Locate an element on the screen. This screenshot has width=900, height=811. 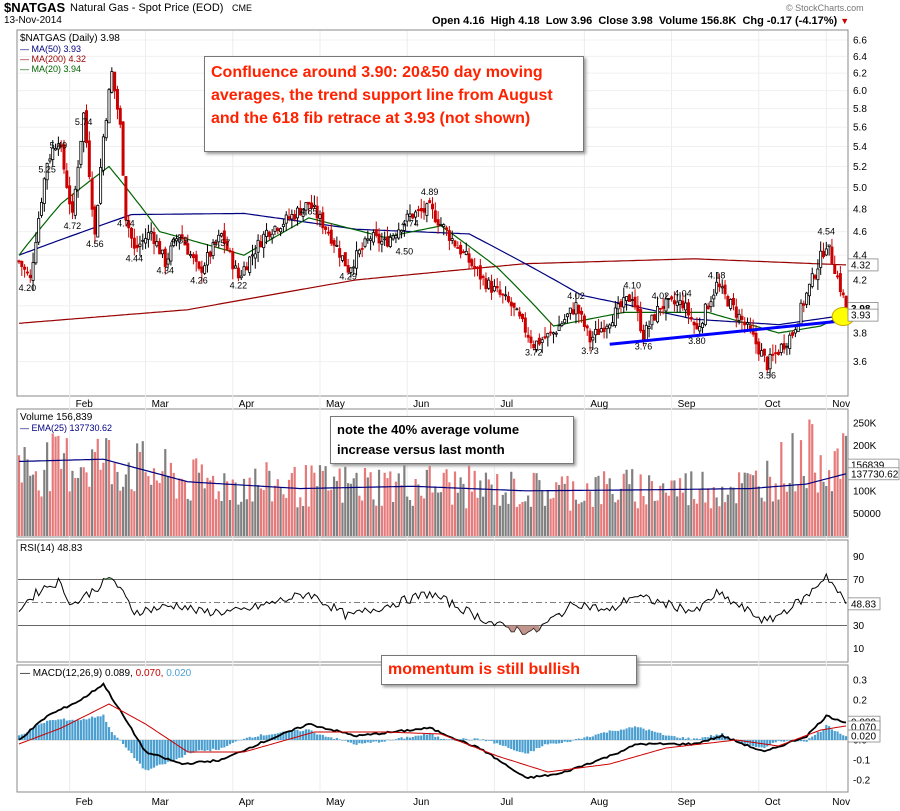
price-x-tick-label: Jul is located at coordinates (506, 404).